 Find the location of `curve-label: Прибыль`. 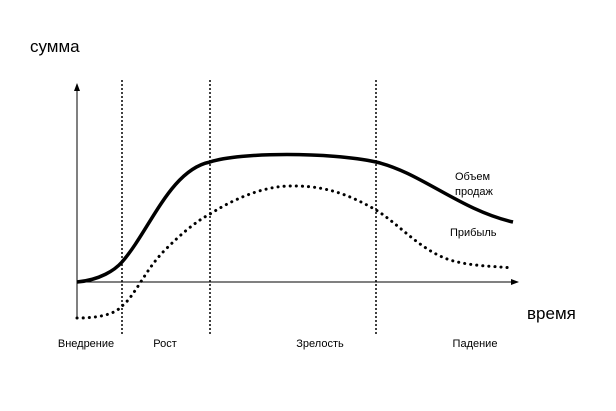

curve-label: Прибыль is located at coordinates (473, 233).